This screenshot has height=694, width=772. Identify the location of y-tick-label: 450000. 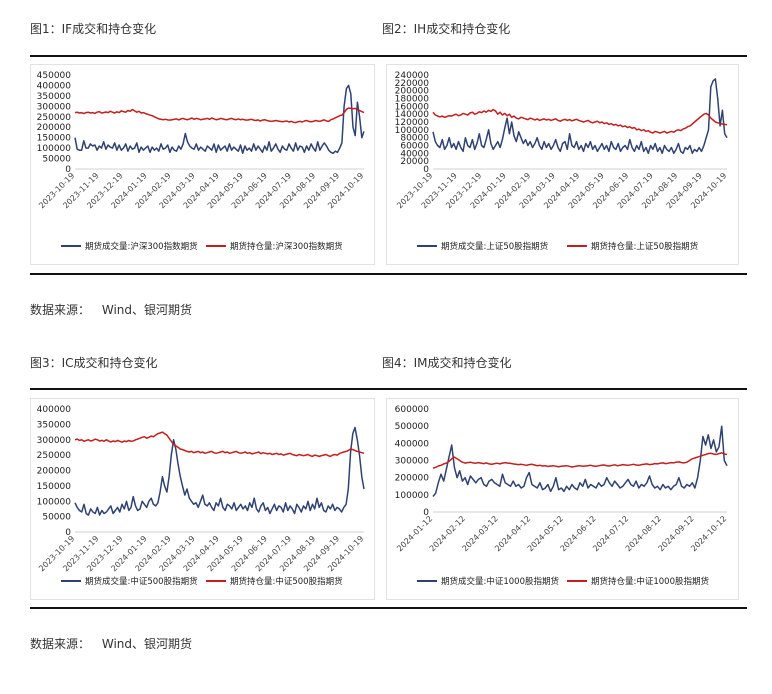
(54, 76).